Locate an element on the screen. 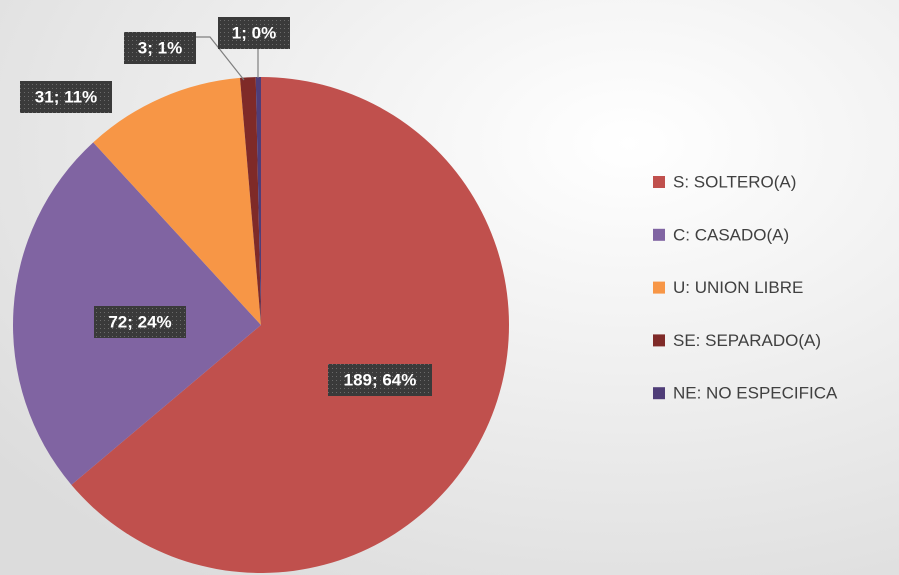  legend-label: SE: SEPARADO(A) is located at coordinates (747, 340).